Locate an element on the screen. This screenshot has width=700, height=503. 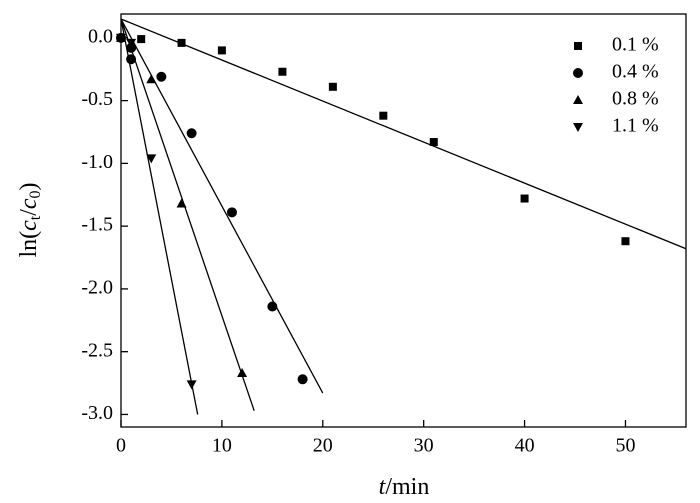
x-tick-label: 0 is located at coordinates (121, 446).